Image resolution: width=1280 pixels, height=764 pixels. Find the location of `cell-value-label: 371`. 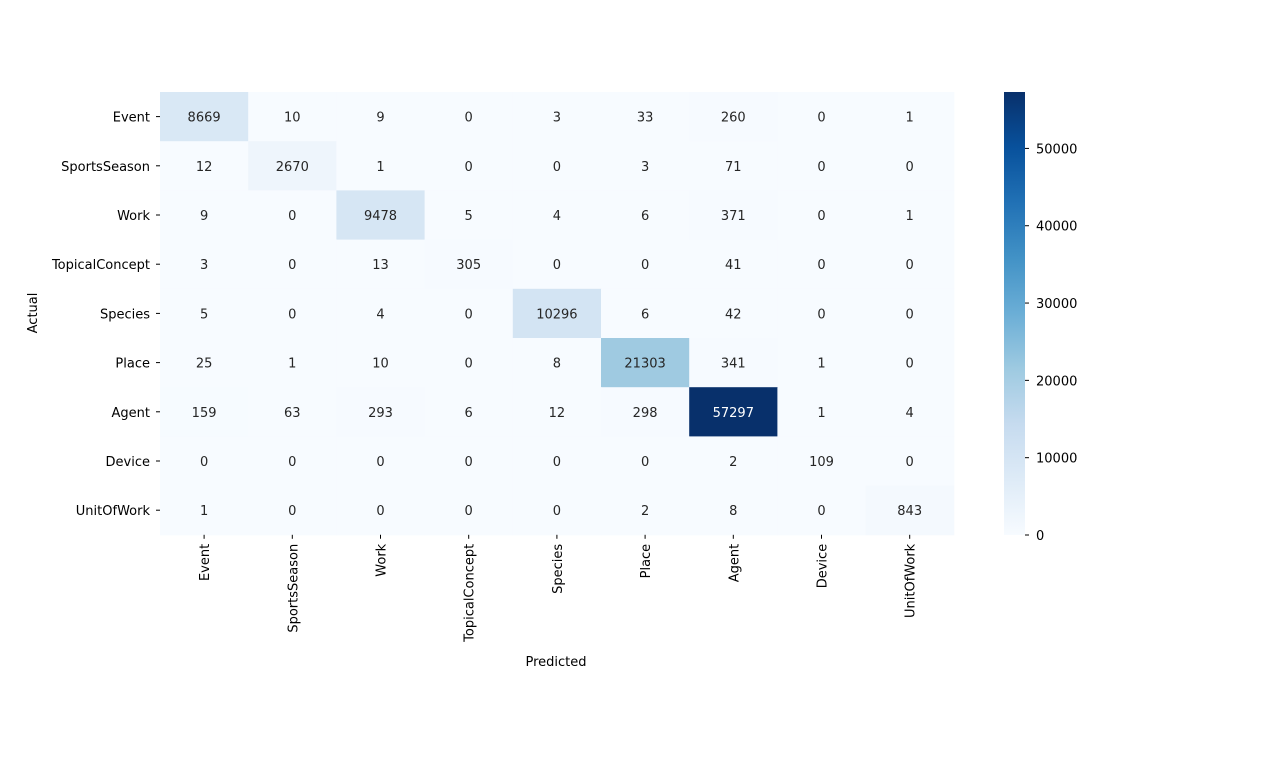

cell-value-label: 371 is located at coordinates (733, 216).